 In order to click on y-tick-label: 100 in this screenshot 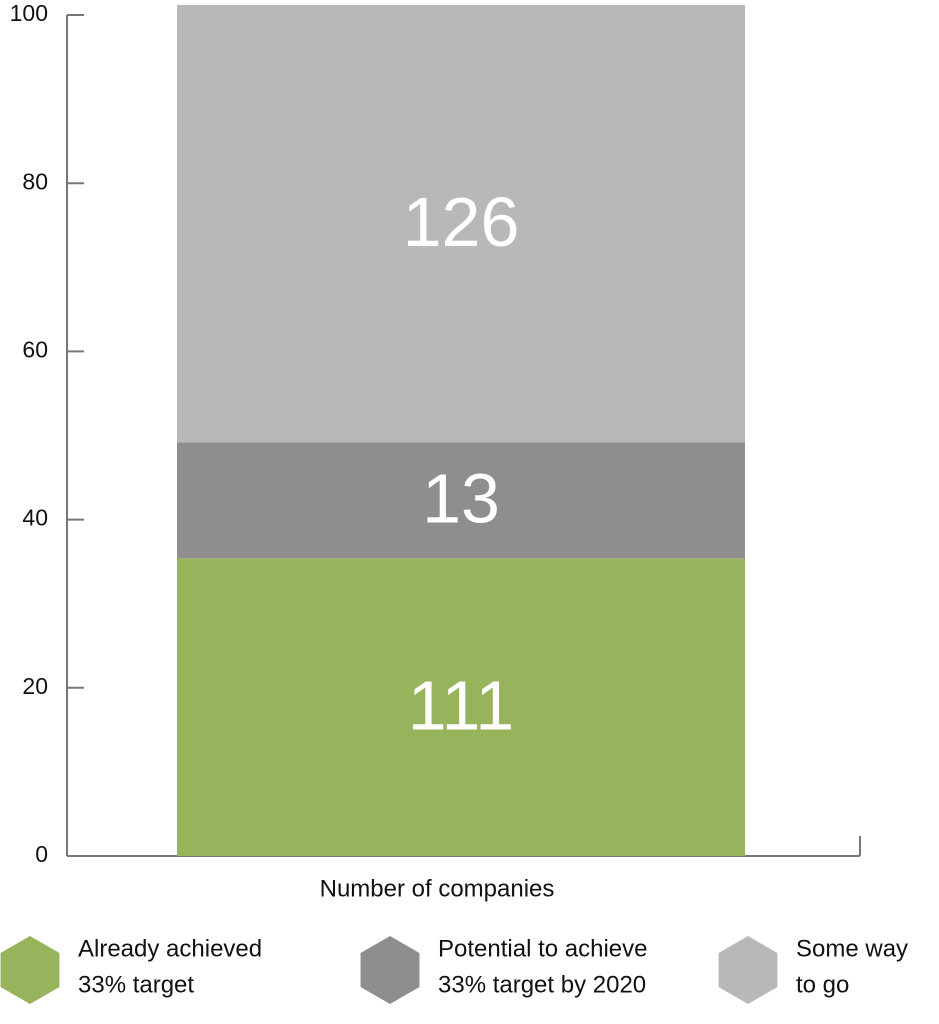, I will do `click(29, 13)`.